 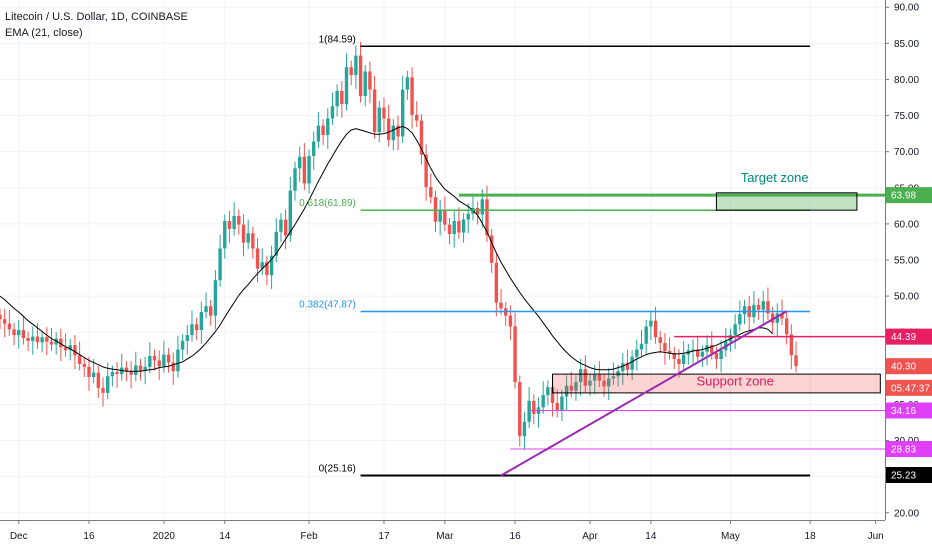 What do you see at coordinates (903, 196) in the screenshot?
I see `price-tag-label: 63.98` at bounding box center [903, 196].